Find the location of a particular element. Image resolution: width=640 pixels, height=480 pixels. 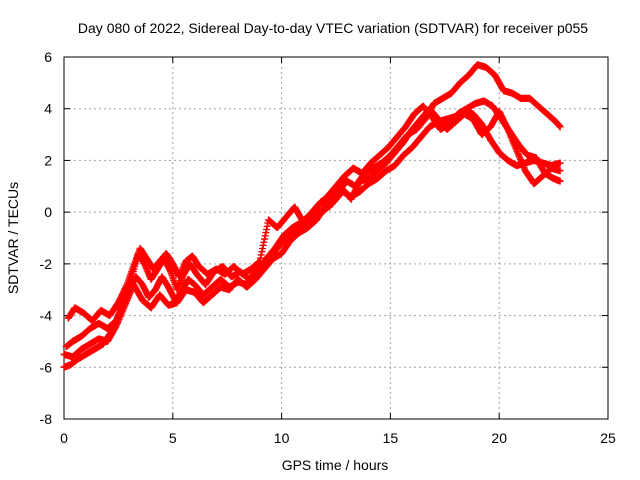

x-tick-label: 0 is located at coordinates (64, 438).